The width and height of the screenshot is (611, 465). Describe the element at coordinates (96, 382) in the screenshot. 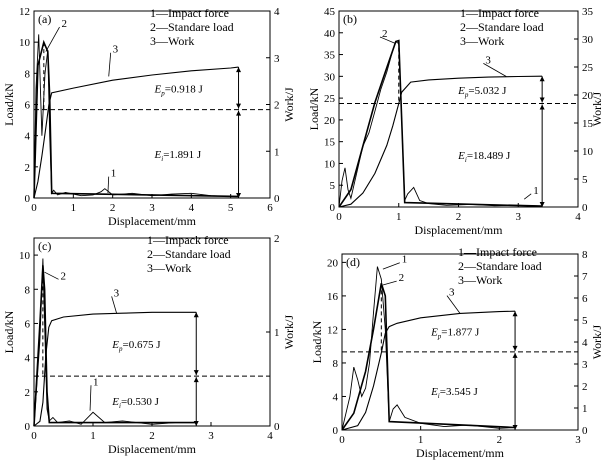

I see `curve-number-label: 1` at that location.